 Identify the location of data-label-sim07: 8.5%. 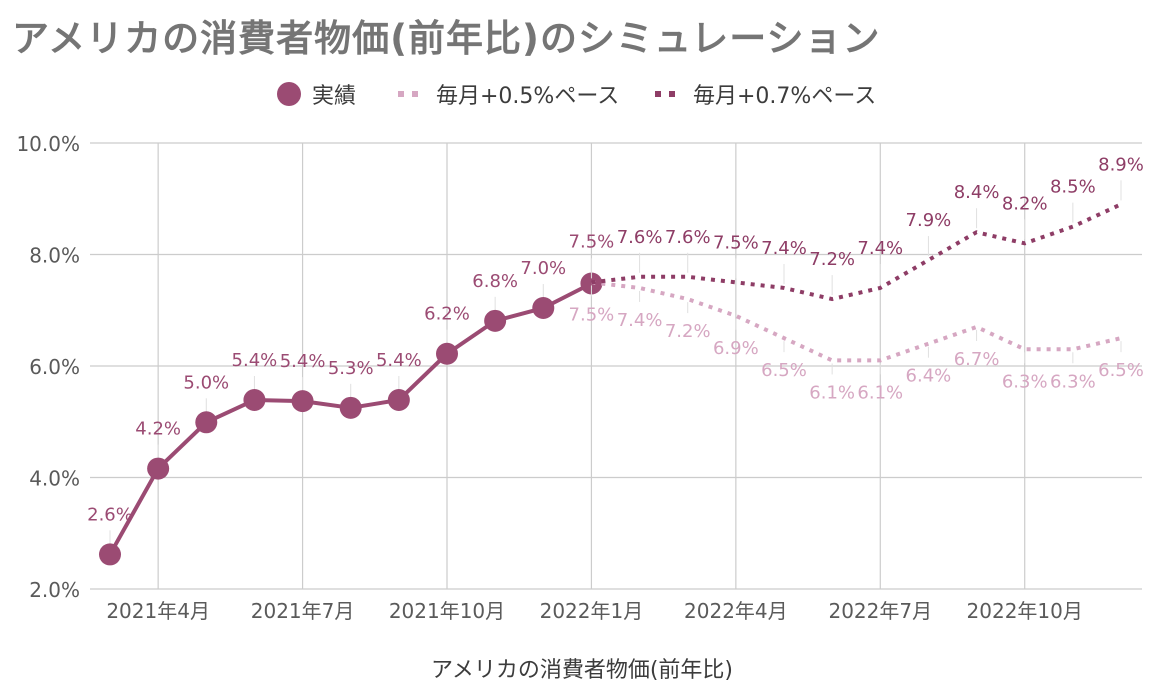
(1073, 187).